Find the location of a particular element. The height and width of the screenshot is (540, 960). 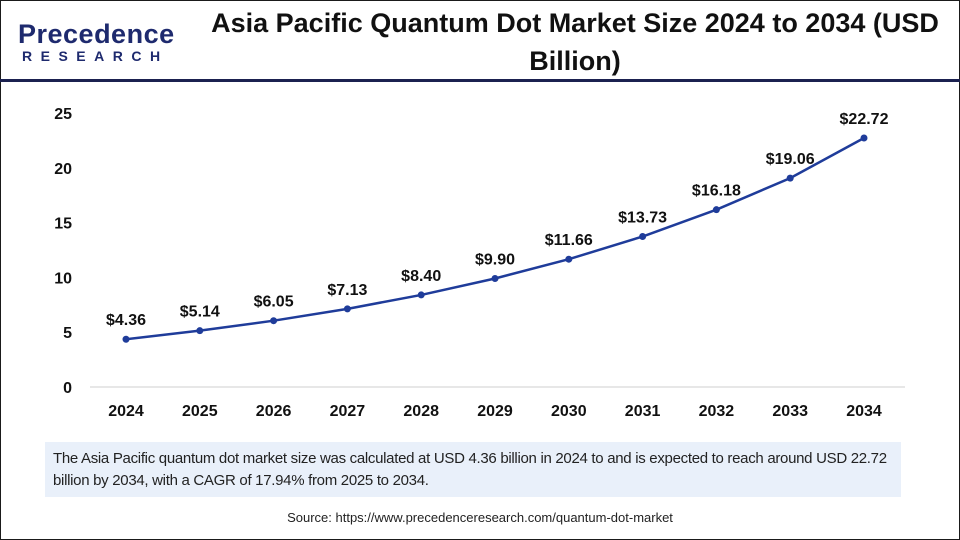

data-label: $8.40 is located at coordinates (421, 276).